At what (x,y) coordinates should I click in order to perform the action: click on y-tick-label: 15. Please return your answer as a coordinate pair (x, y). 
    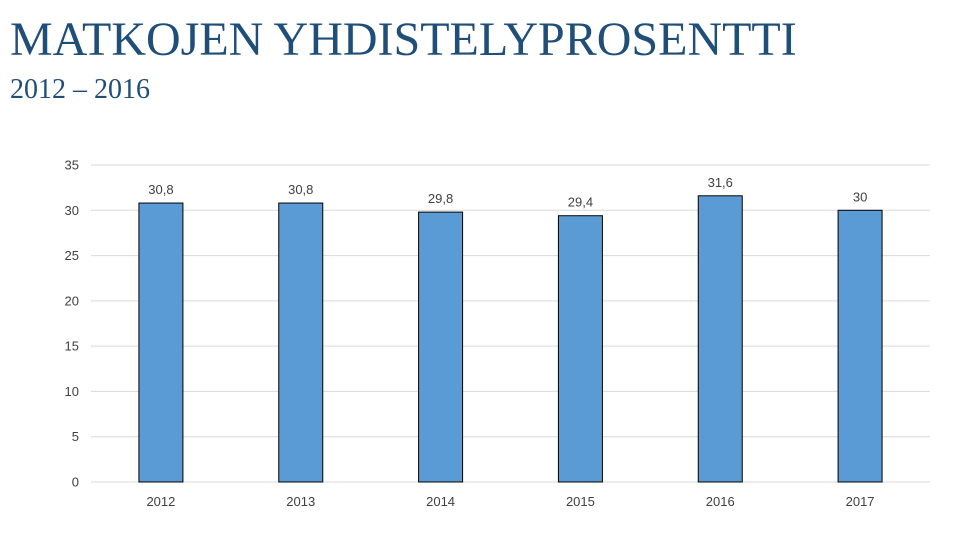
    Looking at the image, I should click on (72, 346).